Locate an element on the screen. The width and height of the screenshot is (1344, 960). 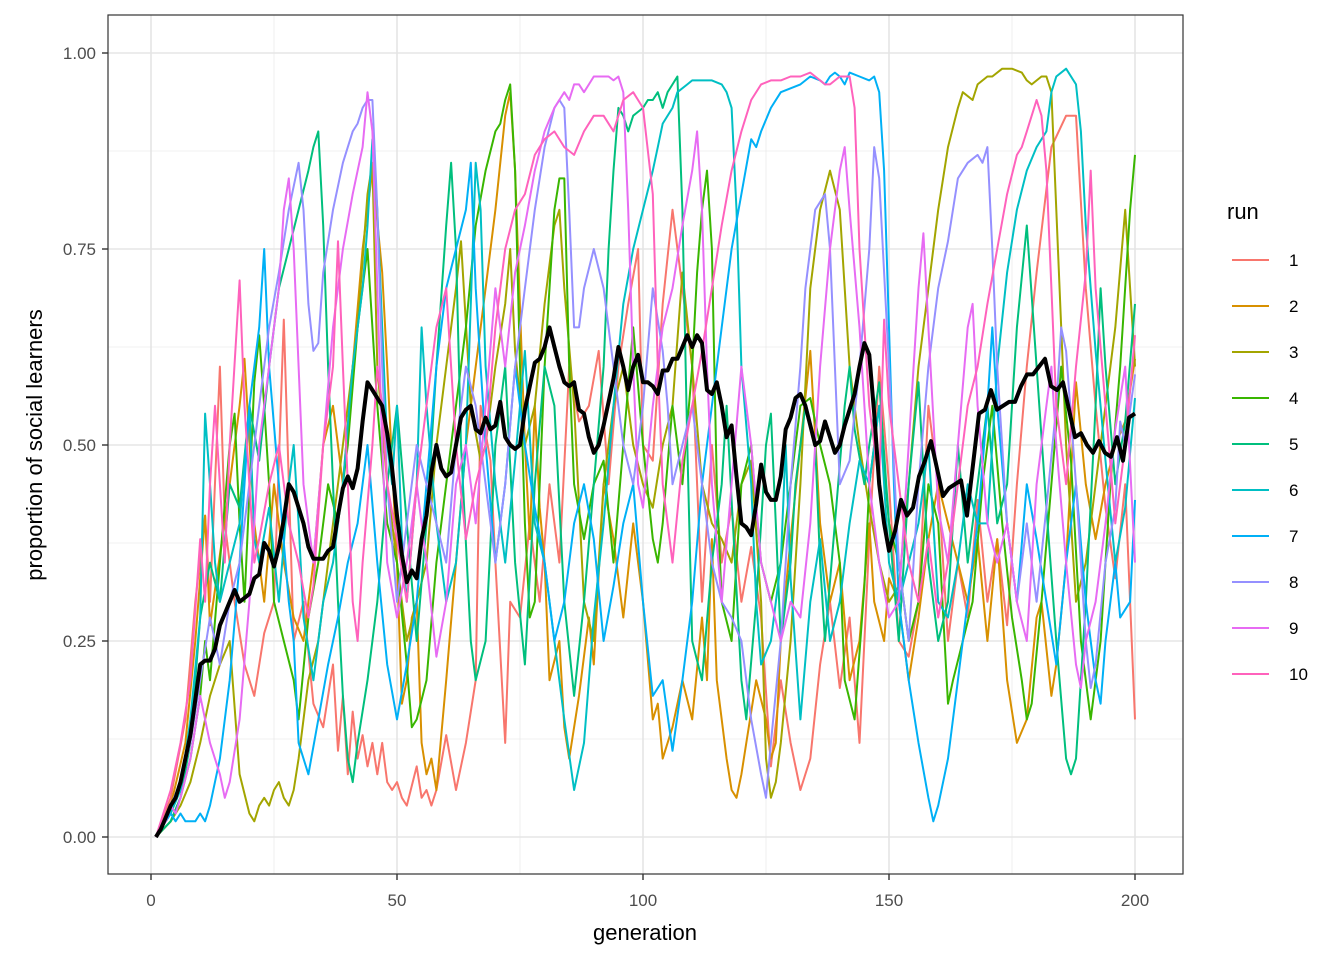
y-axis-title: proportion of social learners is located at coordinates (34, 444).